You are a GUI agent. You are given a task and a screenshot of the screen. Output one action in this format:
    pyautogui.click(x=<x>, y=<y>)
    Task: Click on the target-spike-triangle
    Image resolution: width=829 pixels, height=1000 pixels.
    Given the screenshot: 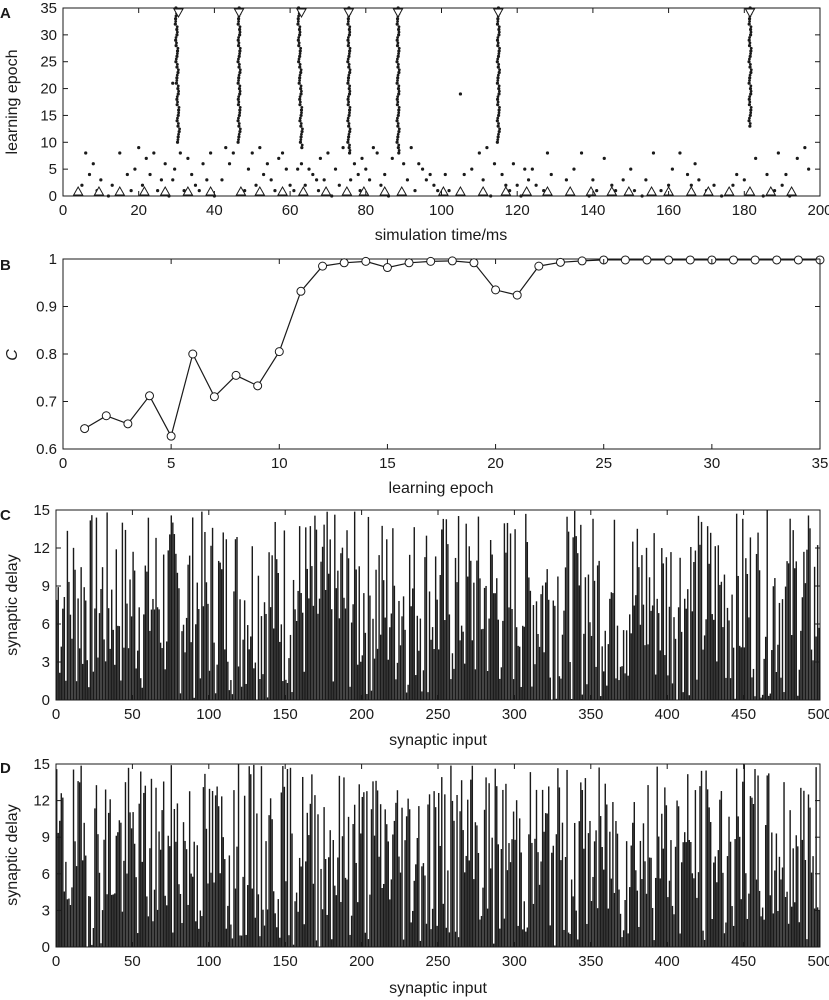 What is the action you would take?
    pyautogui.click(x=239, y=13)
    